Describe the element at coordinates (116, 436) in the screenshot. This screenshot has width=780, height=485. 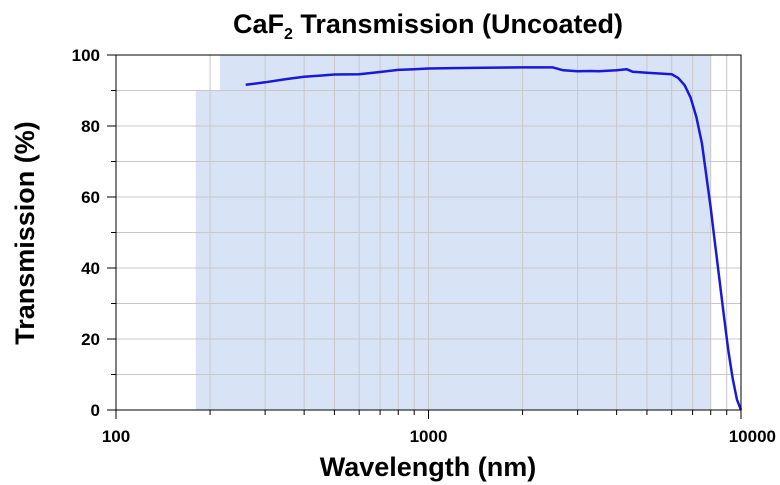
I see `x-tick-label: 100` at that location.